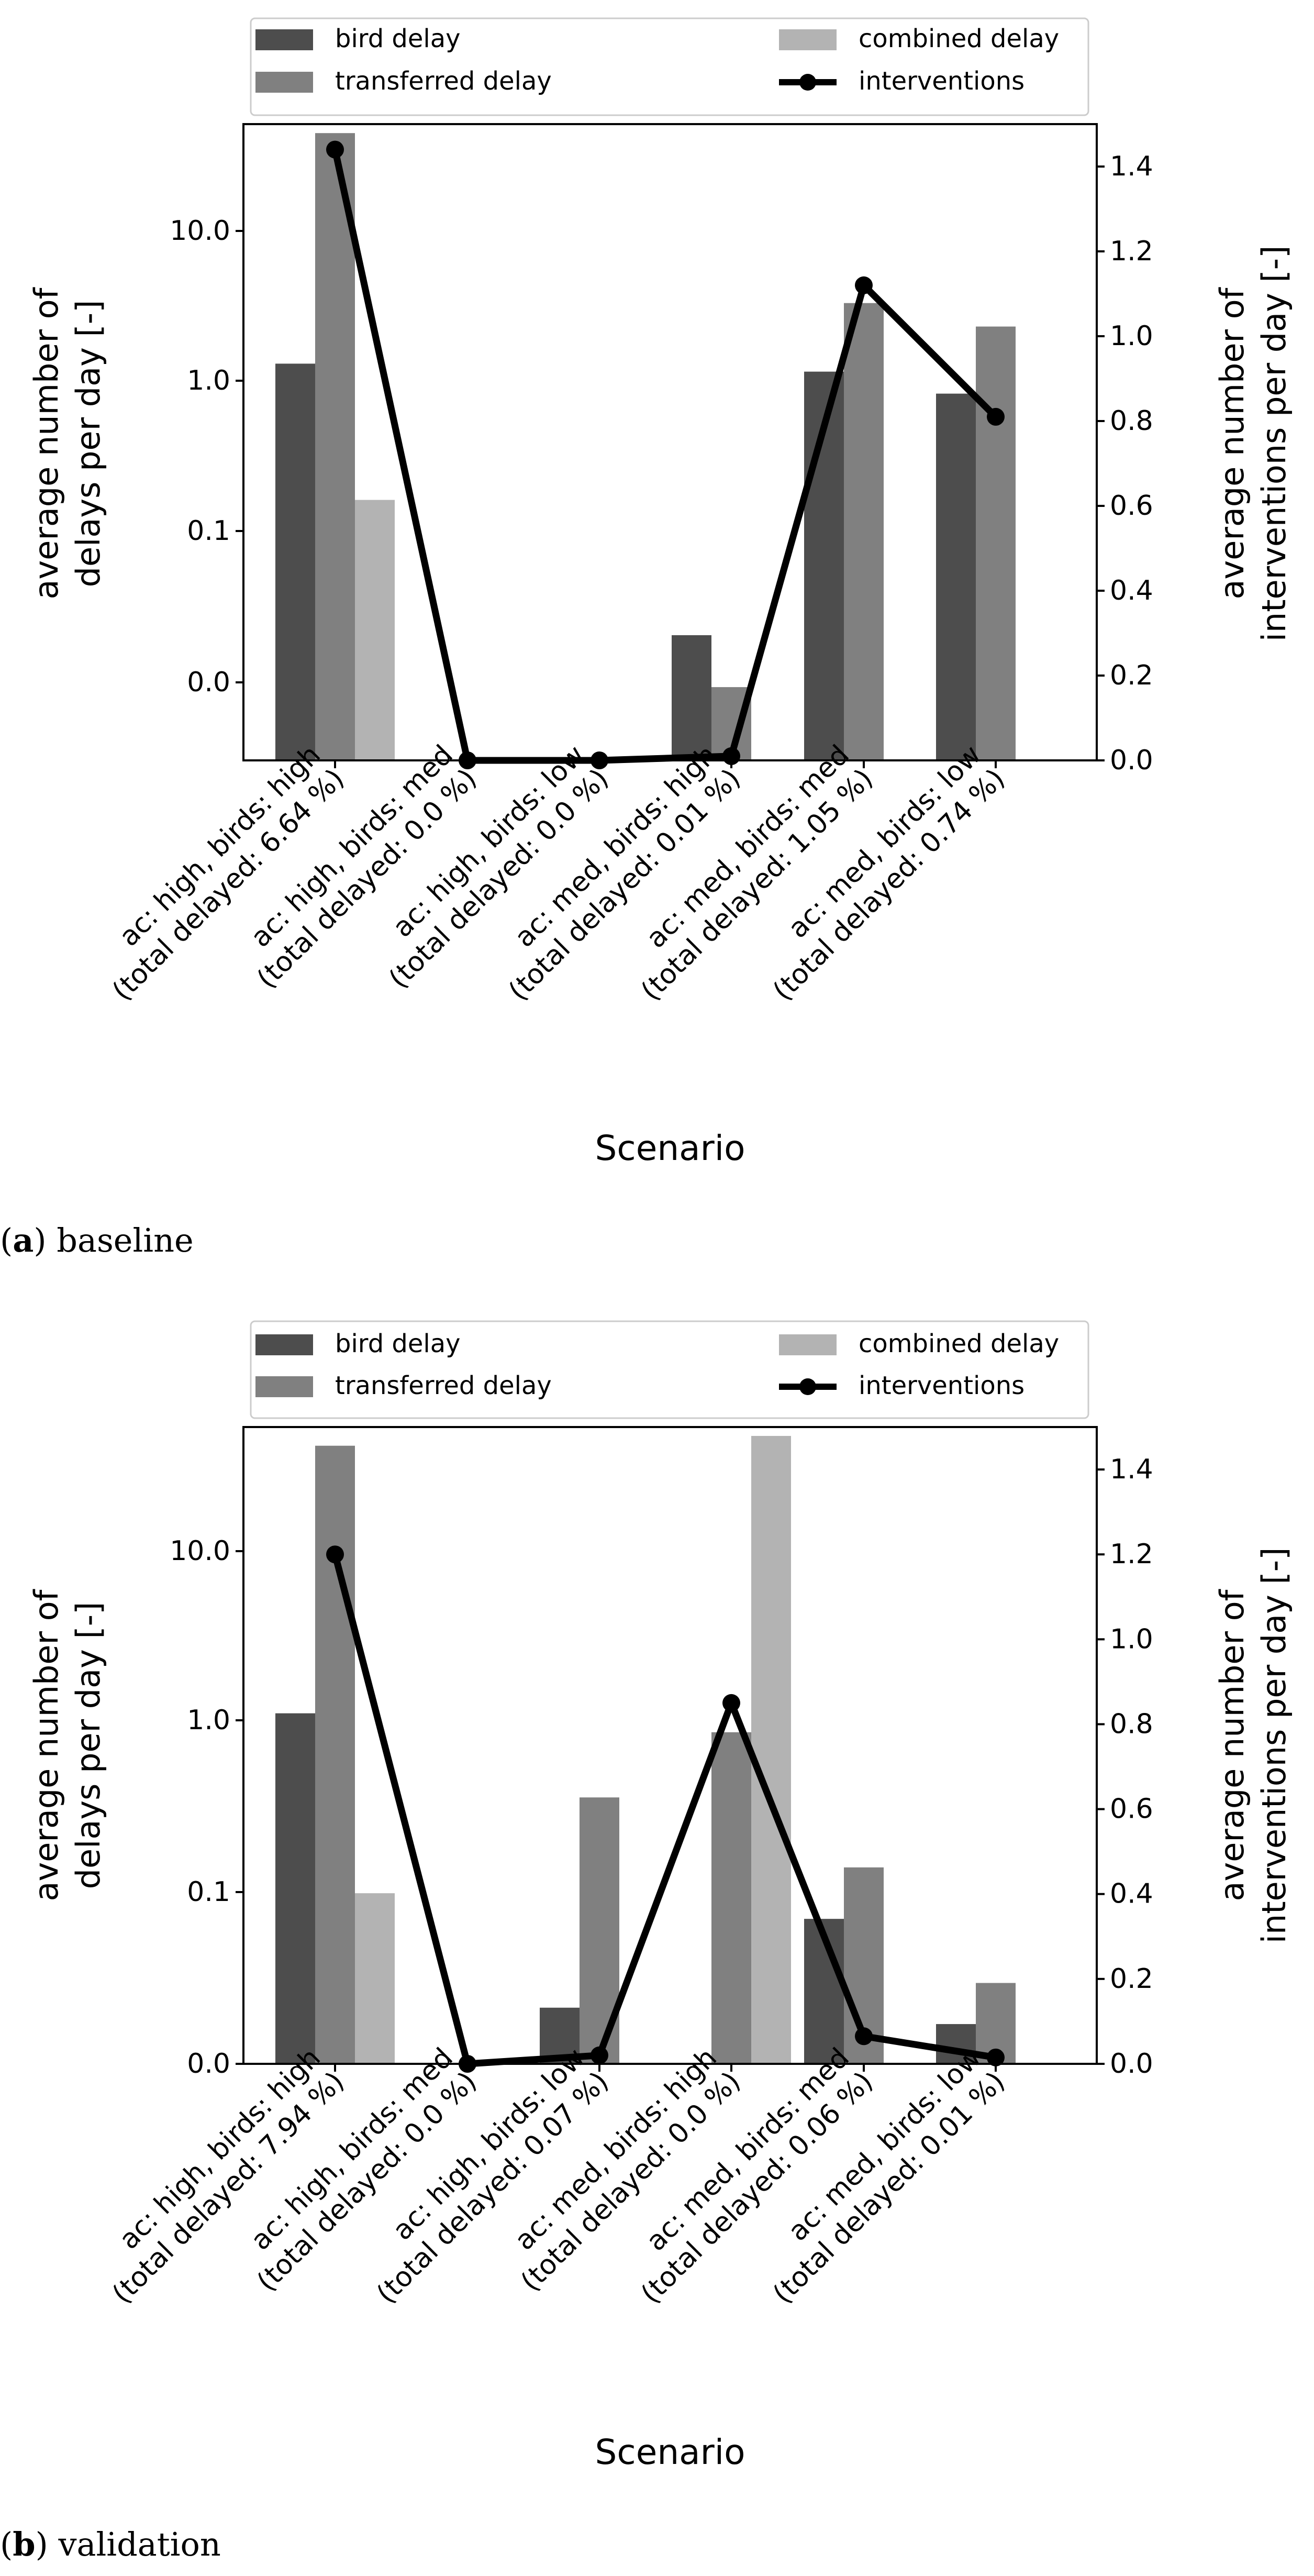  I want to click on caption: (a) baseline, so click(97, 1240).